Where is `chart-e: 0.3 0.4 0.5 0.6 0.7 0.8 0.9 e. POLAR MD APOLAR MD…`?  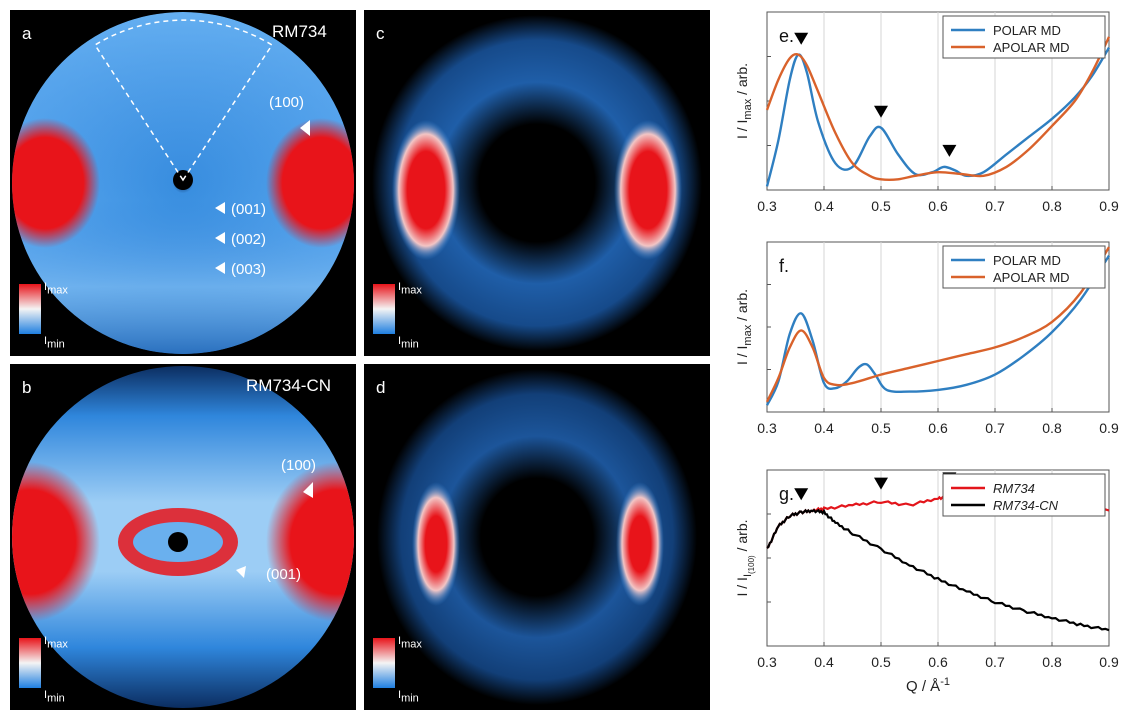
chart-e: 0.3 0.4 0.5 0.6 0.7 0.8 0.9 e. POLAR MD APOLAR MD… is located at coordinates (926, 112).